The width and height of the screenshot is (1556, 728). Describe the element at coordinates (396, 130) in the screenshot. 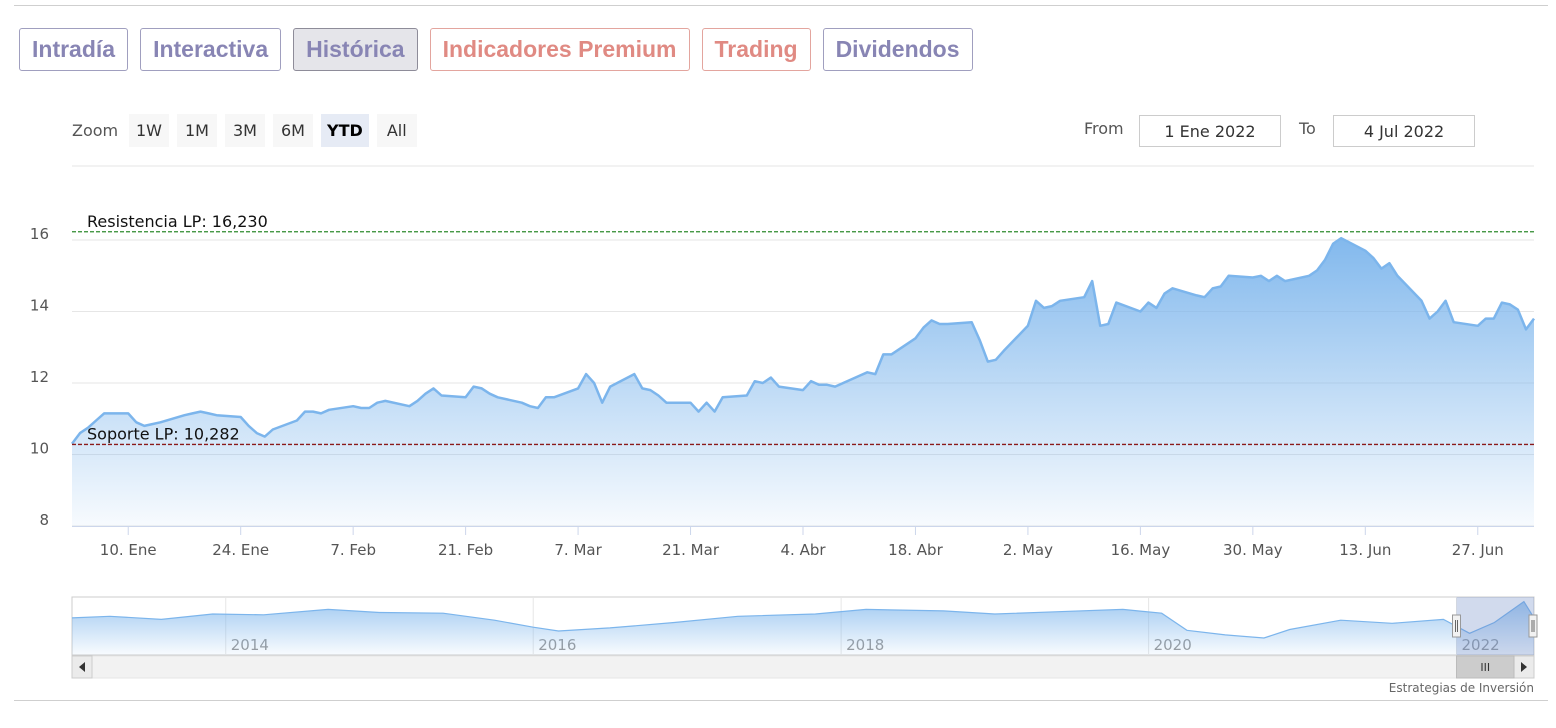

I see `zoom-all-button: All` at that location.